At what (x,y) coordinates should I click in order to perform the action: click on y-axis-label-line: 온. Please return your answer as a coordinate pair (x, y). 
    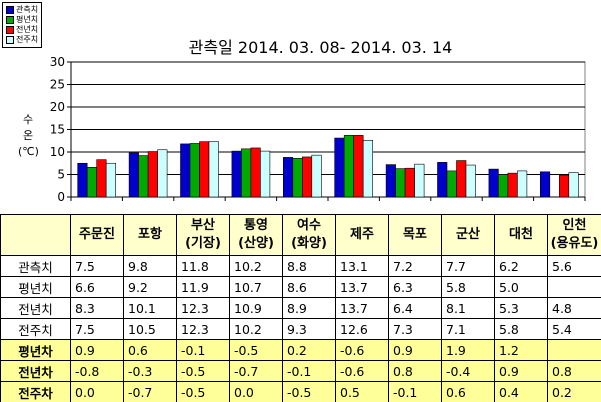
    Looking at the image, I should click on (28, 135).